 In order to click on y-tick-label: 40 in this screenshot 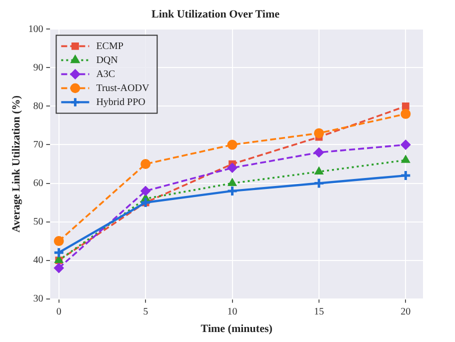, I will do `click(38, 260)`.